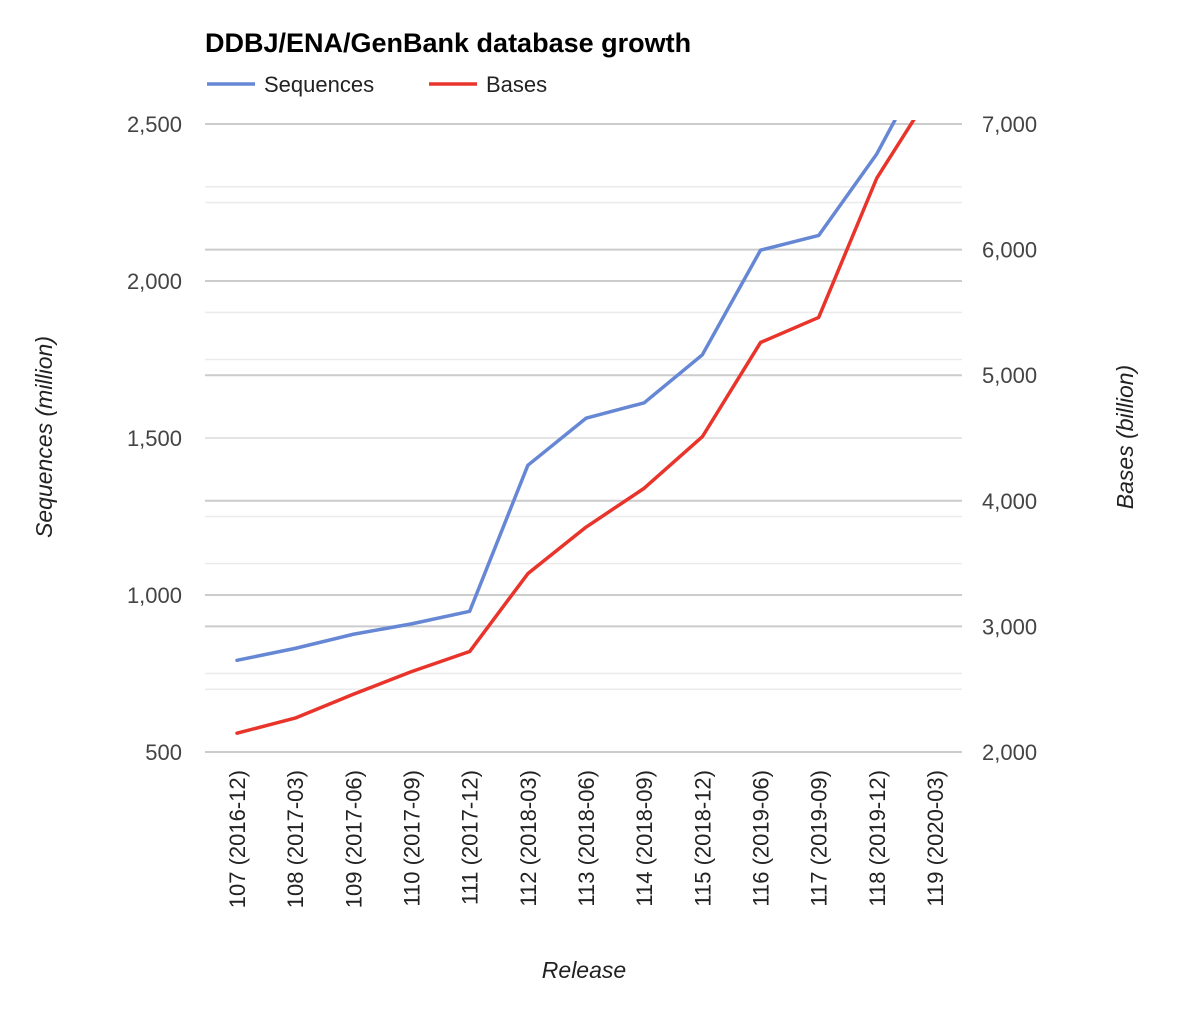 The height and width of the screenshot is (1021, 1188). What do you see at coordinates (319, 84) in the screenshot?
I see `legend-label-sequences: Sequences` at bounding box center [319, 84].